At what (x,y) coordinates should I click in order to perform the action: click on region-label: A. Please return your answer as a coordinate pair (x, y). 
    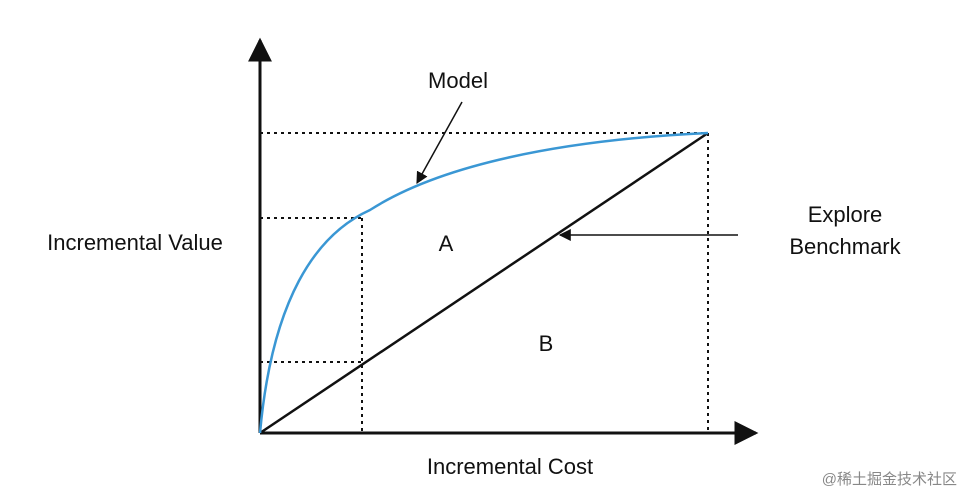
    Looking at the image, I should click on (446, 243).